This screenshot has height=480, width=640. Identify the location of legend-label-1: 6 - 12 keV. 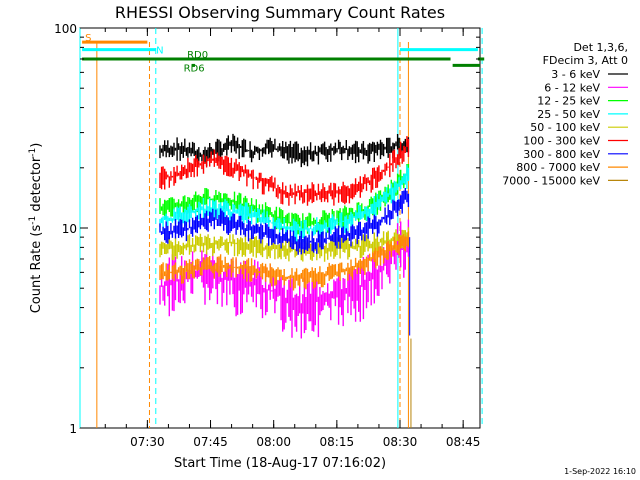
(572, 87).